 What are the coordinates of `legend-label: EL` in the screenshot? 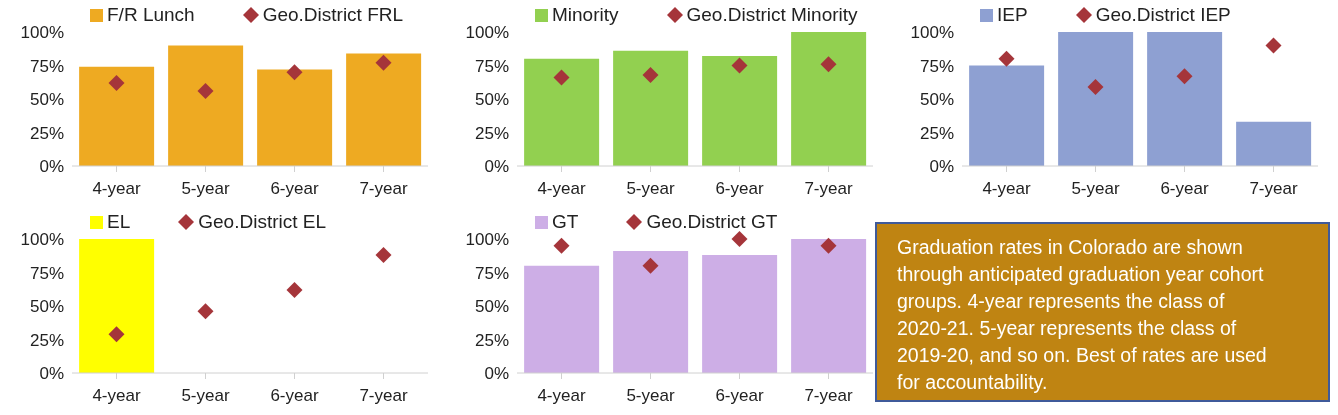 It's located at (119, 222).